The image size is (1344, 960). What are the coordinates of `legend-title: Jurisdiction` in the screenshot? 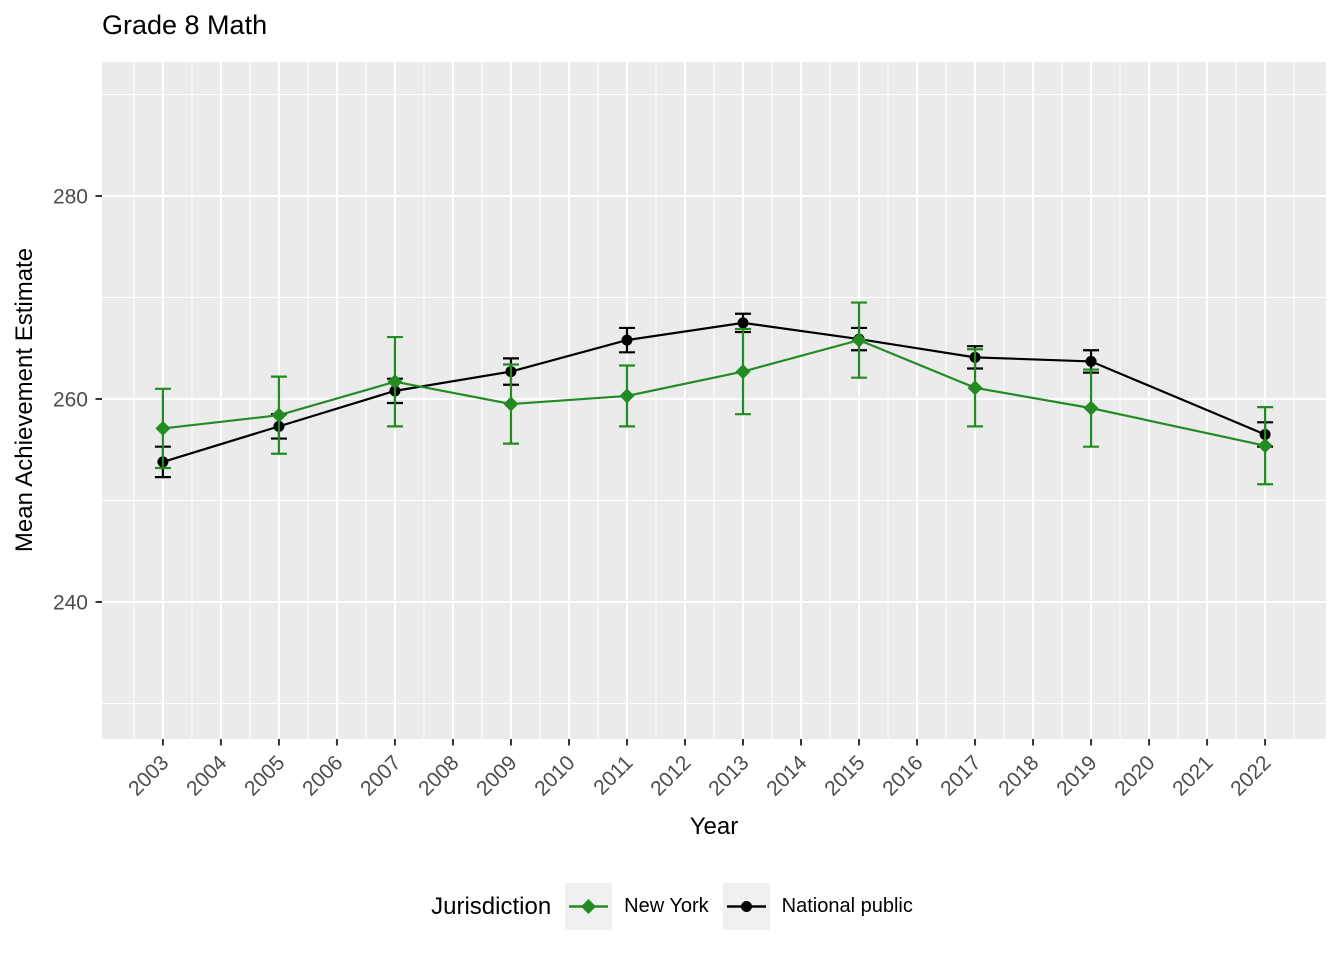 It's located at (491, 906).